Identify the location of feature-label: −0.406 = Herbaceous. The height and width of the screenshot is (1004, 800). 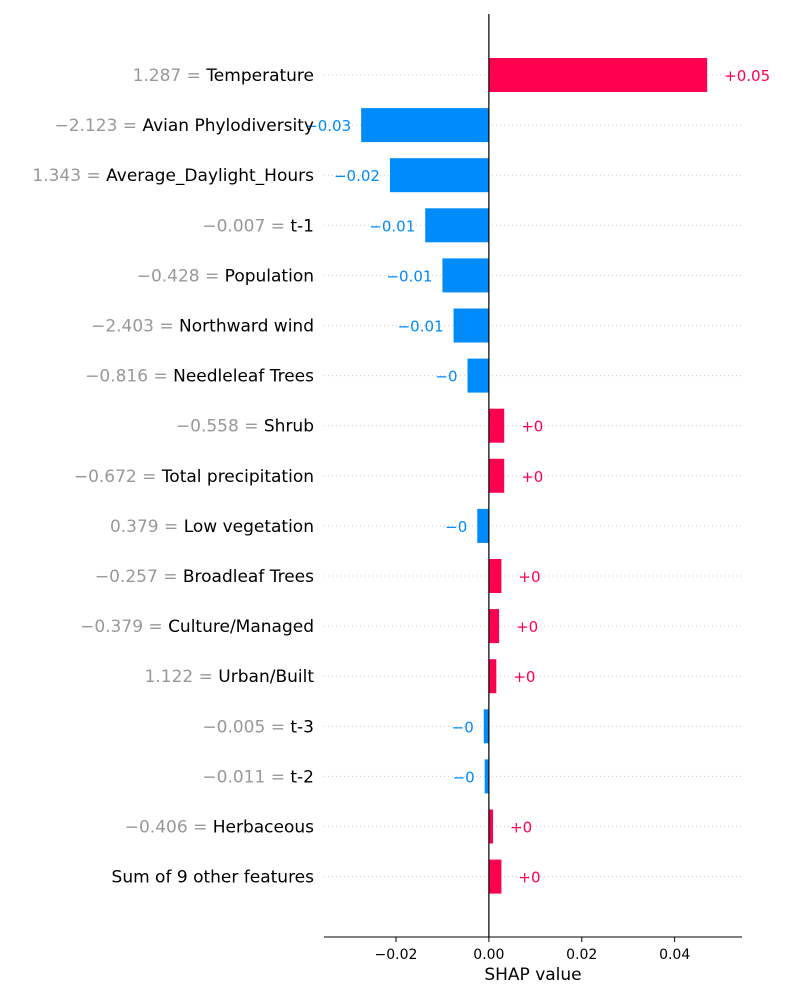
(219, 828).